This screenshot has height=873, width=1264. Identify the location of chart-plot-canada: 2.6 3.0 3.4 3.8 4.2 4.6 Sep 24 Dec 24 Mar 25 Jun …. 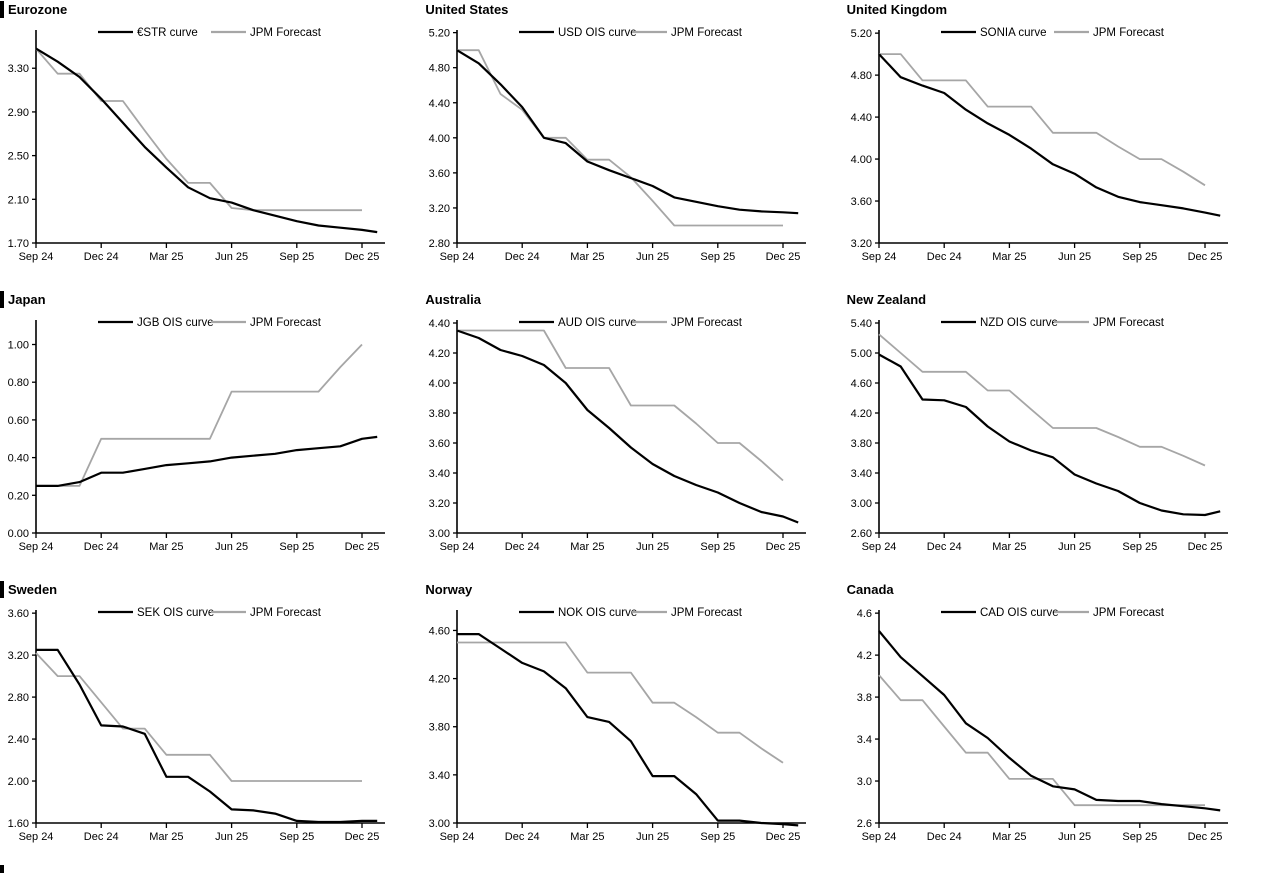
(1042, 725).